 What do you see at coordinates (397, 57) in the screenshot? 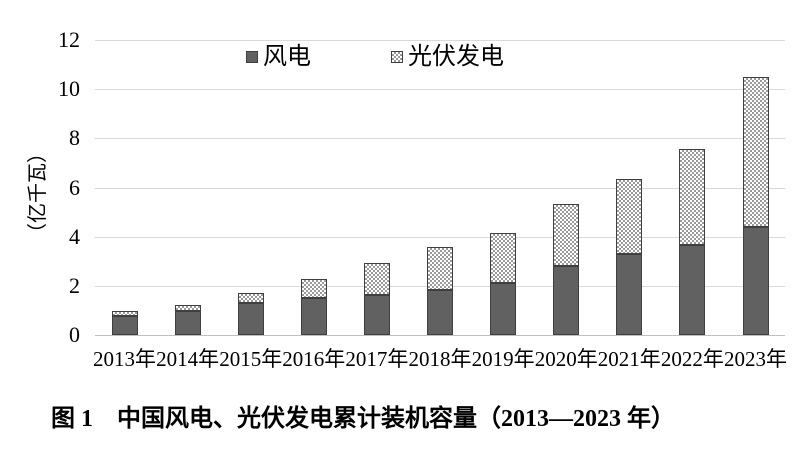
I see `pv-swatch-icon` at bounding box center [397, 57].